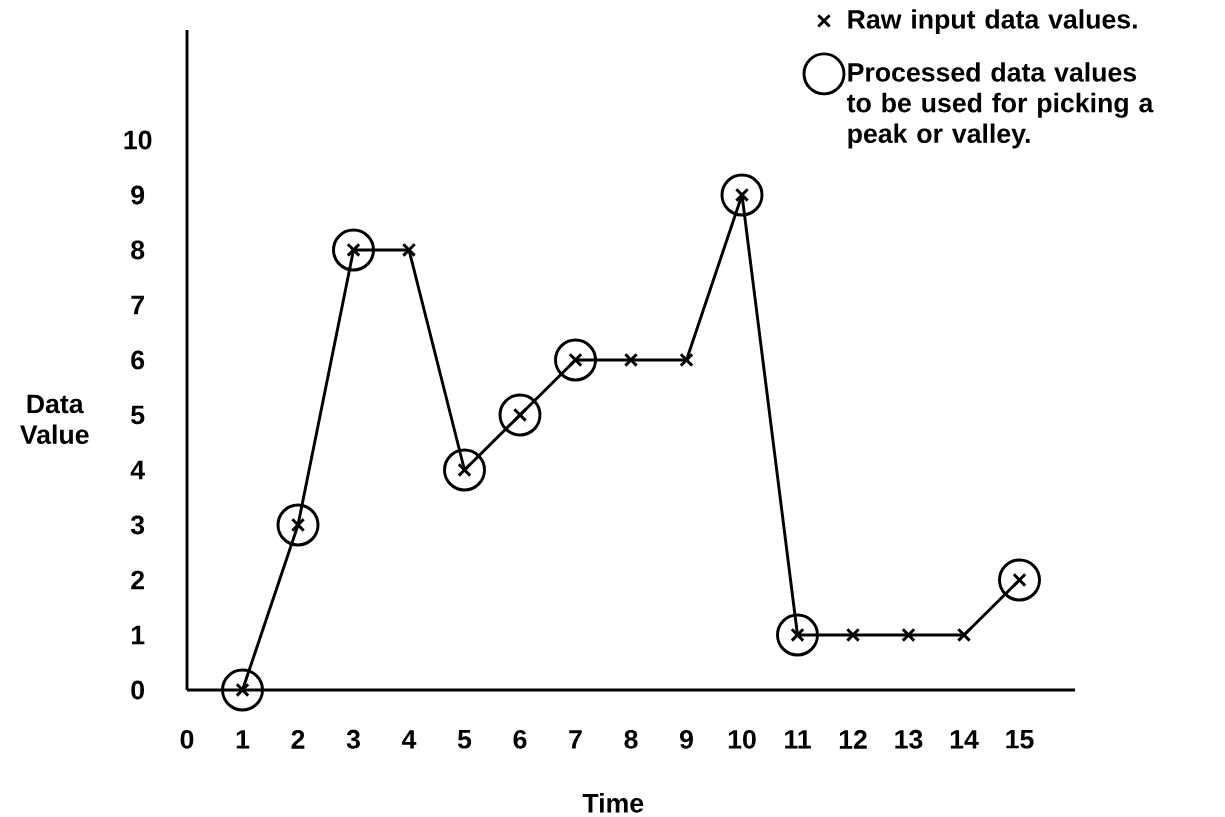 The height and width of the screenshot is (817, 1225). What do you see at coordinates (138, 635) in the screenshot?
I see `y-tick-label: 1` at bounding box center [138, 635].